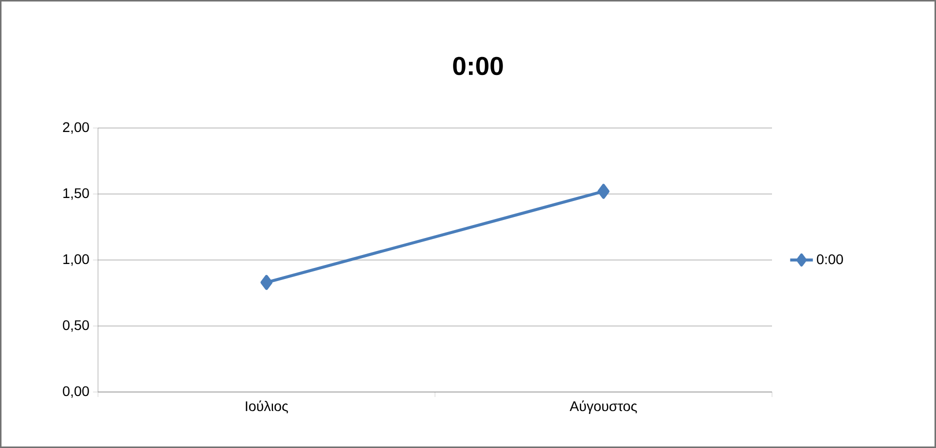  Describe the element at coordinates (267, 407) in the screenshot. I see `x-tick-label: Ιούλιος` at that location.